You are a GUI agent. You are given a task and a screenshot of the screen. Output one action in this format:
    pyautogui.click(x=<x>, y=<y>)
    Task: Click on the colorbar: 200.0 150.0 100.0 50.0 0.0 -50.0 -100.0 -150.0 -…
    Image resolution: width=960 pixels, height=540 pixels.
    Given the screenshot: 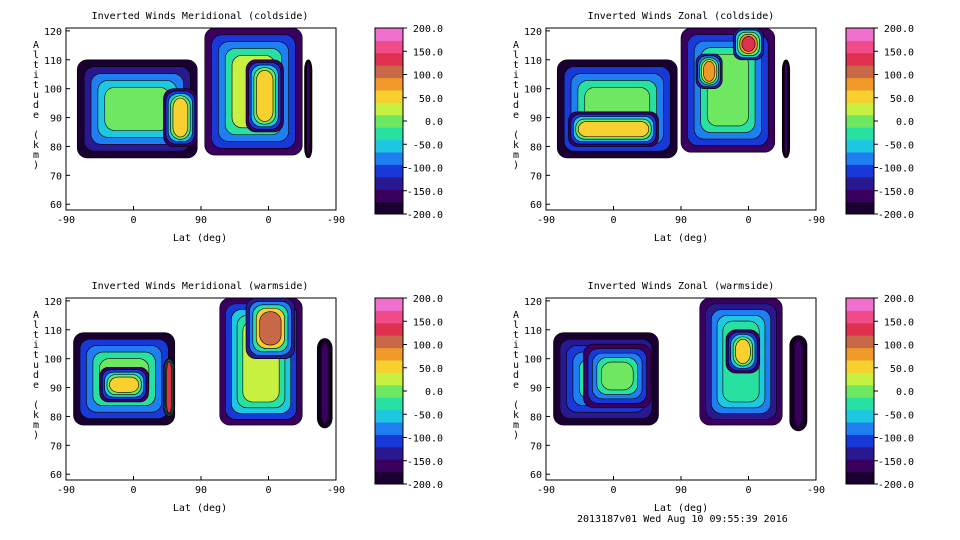 What is the action you would take?
    pyautogui.click(x=408, y=122)
    